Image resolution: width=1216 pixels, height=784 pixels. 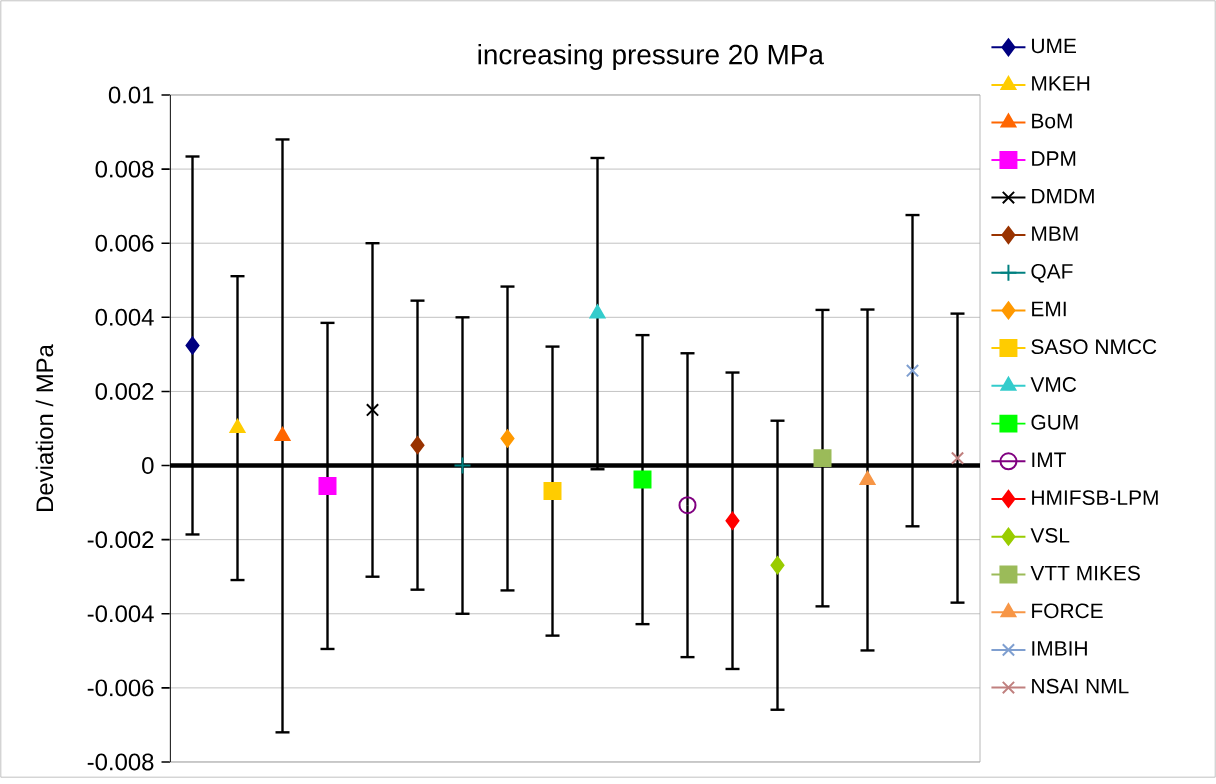 What do you see at coordinates (124, 243) in the screenshot?
I see `y-tick-label: 0.006` at bounding box center [124, 243].